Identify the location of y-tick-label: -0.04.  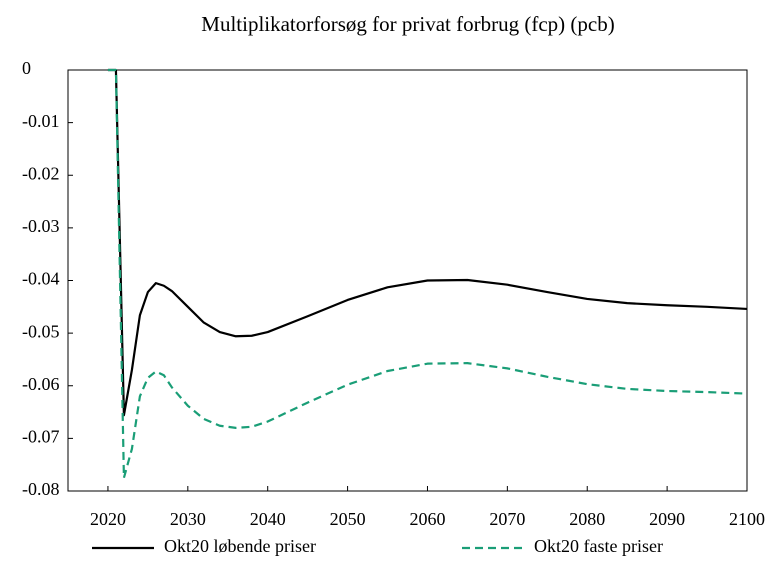
(41, 279).